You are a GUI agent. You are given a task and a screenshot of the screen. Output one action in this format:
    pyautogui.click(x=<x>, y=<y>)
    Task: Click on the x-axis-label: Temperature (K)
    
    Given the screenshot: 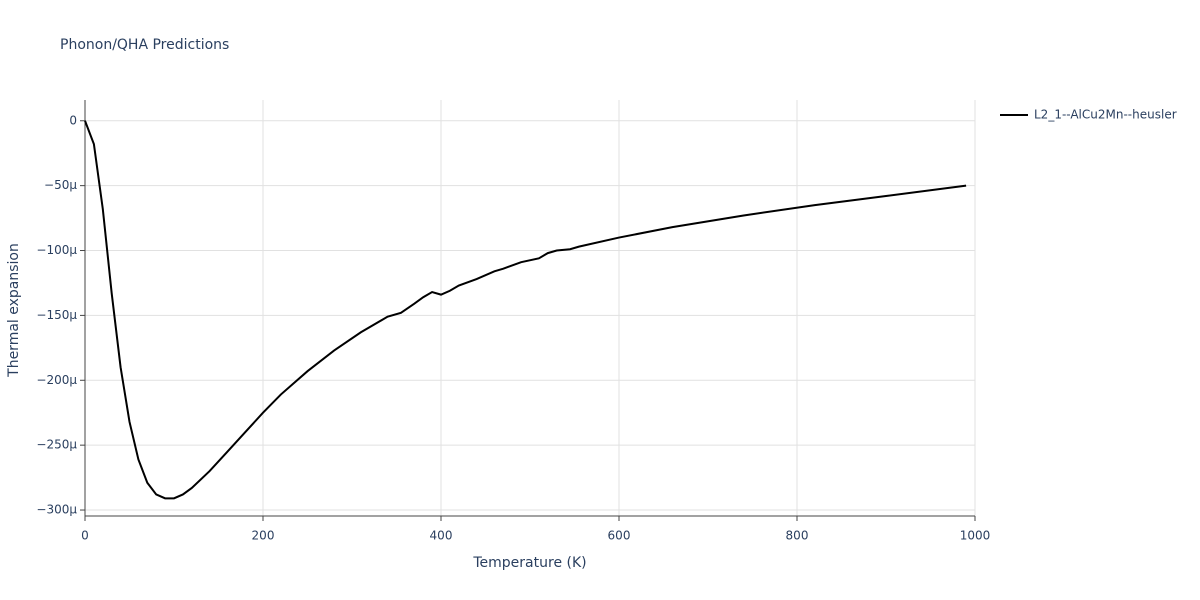 What is the action you would take?
    pyautogui.click(x=529, y=563)
    